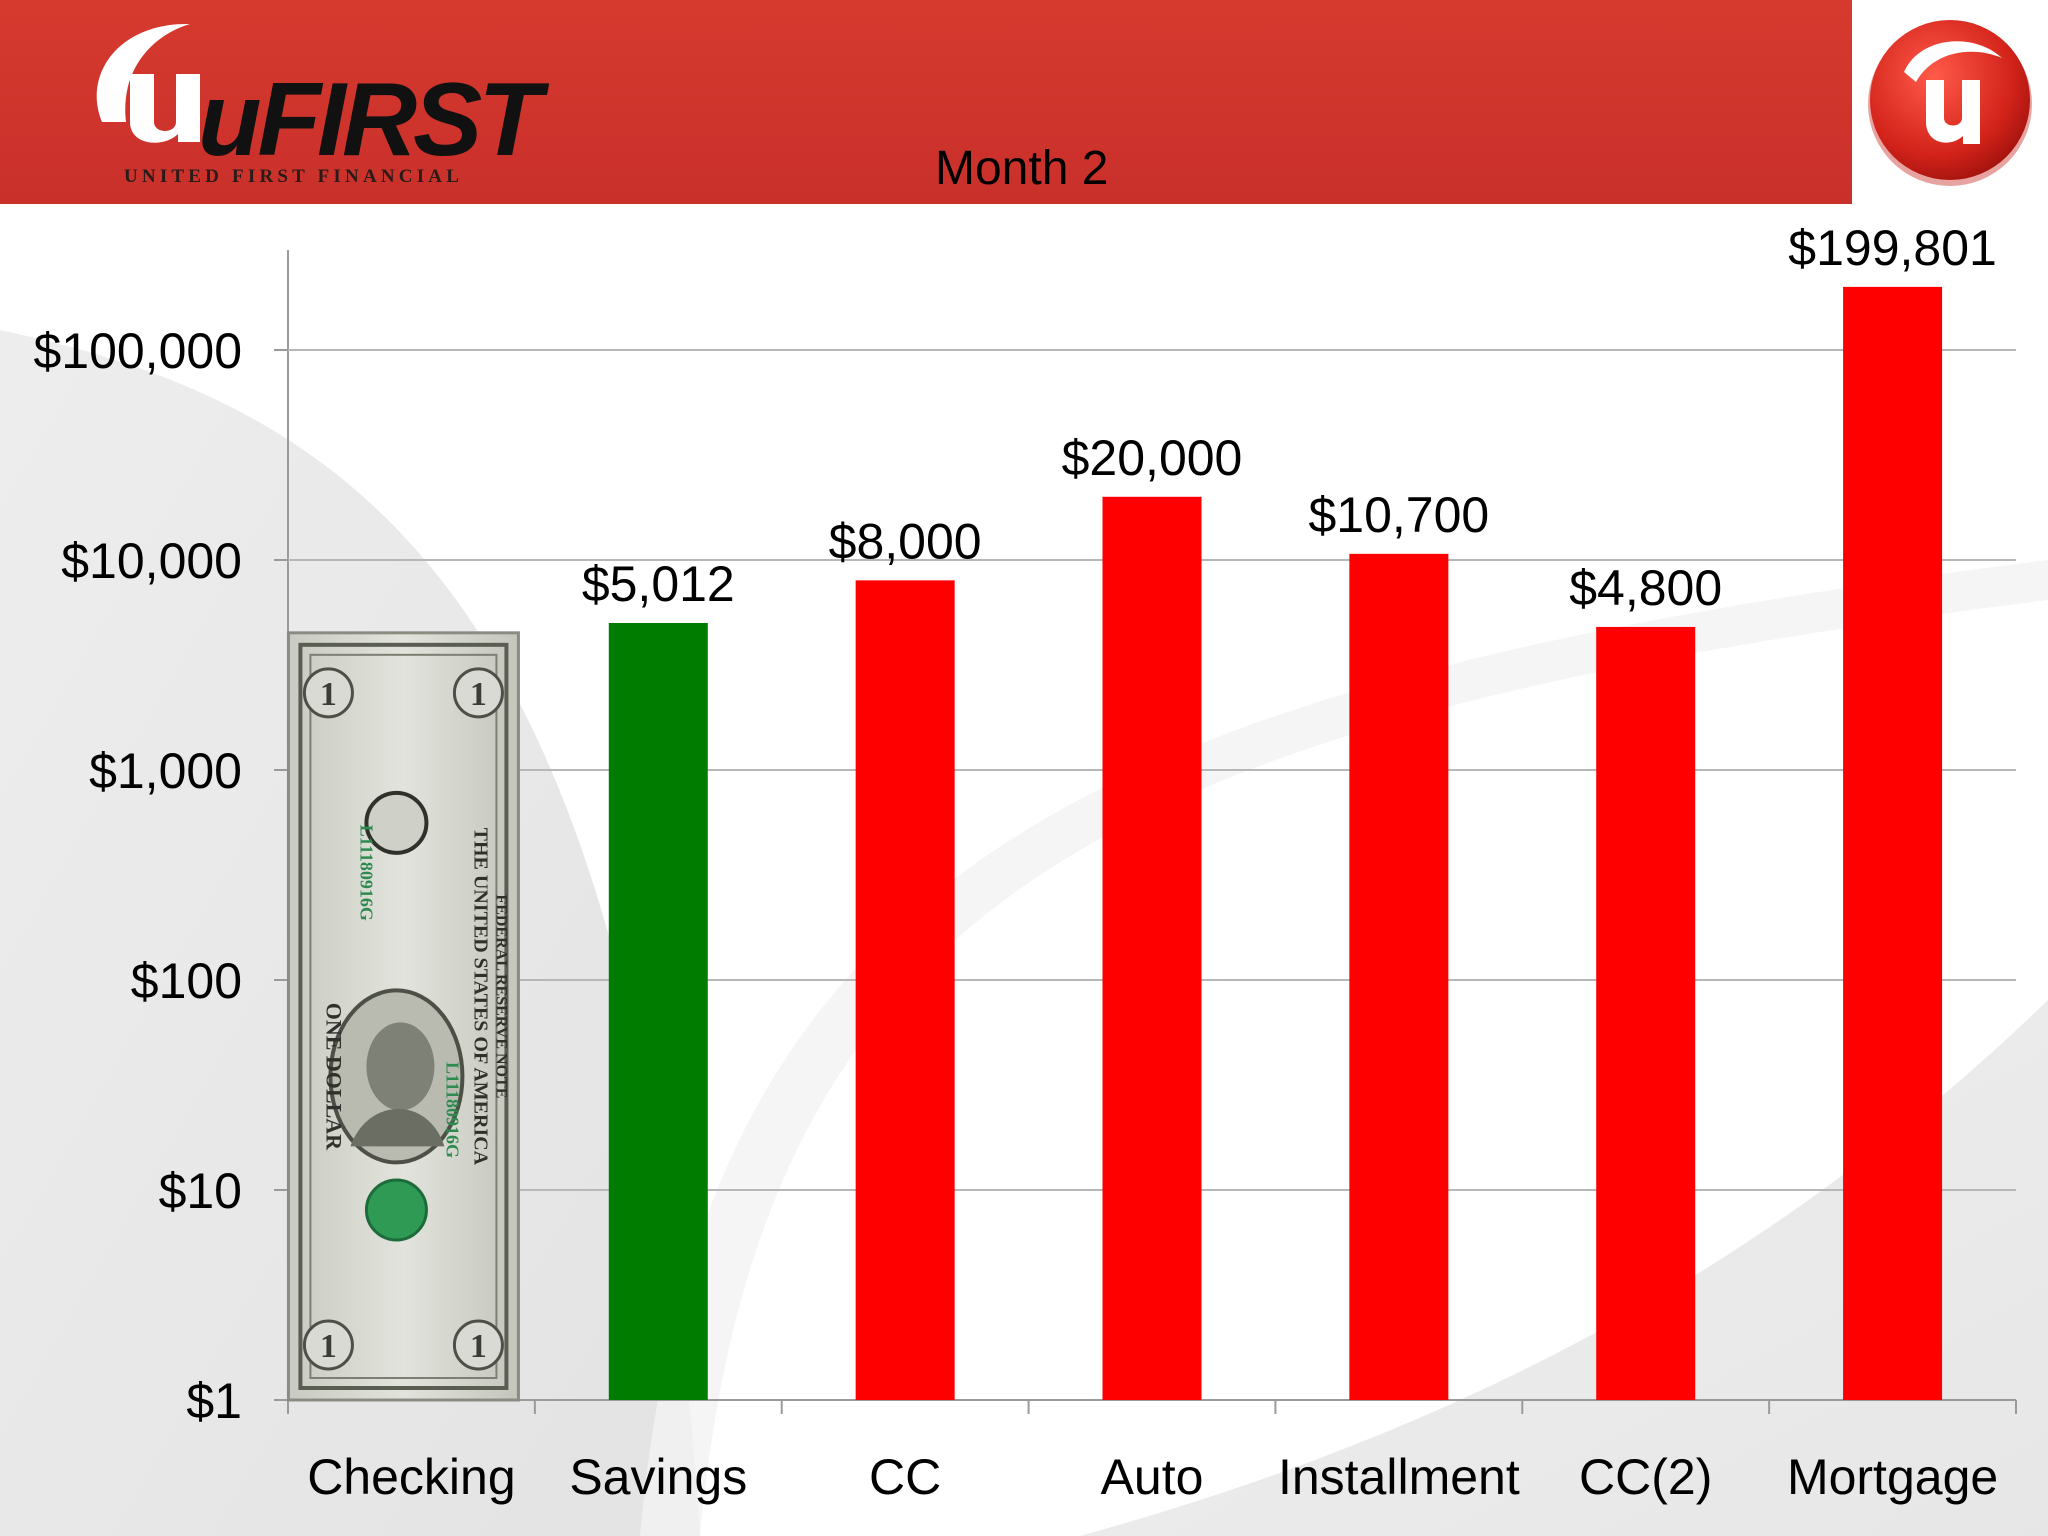  What do you see at coordinates (1893, 843) in the screenshot?
I see `bar-mortgage` at bounding box center [1893, 843].